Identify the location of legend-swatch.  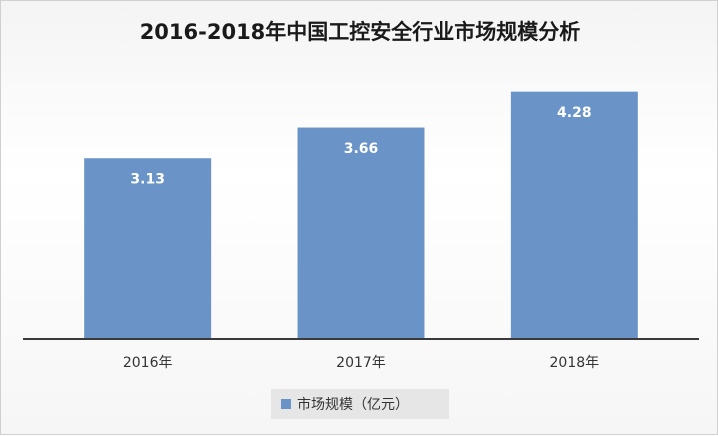
(286, 404).